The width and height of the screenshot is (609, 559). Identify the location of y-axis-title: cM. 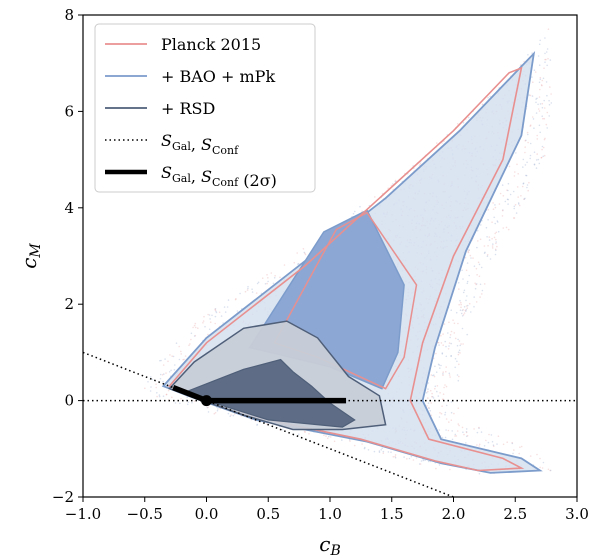
(30, 256).